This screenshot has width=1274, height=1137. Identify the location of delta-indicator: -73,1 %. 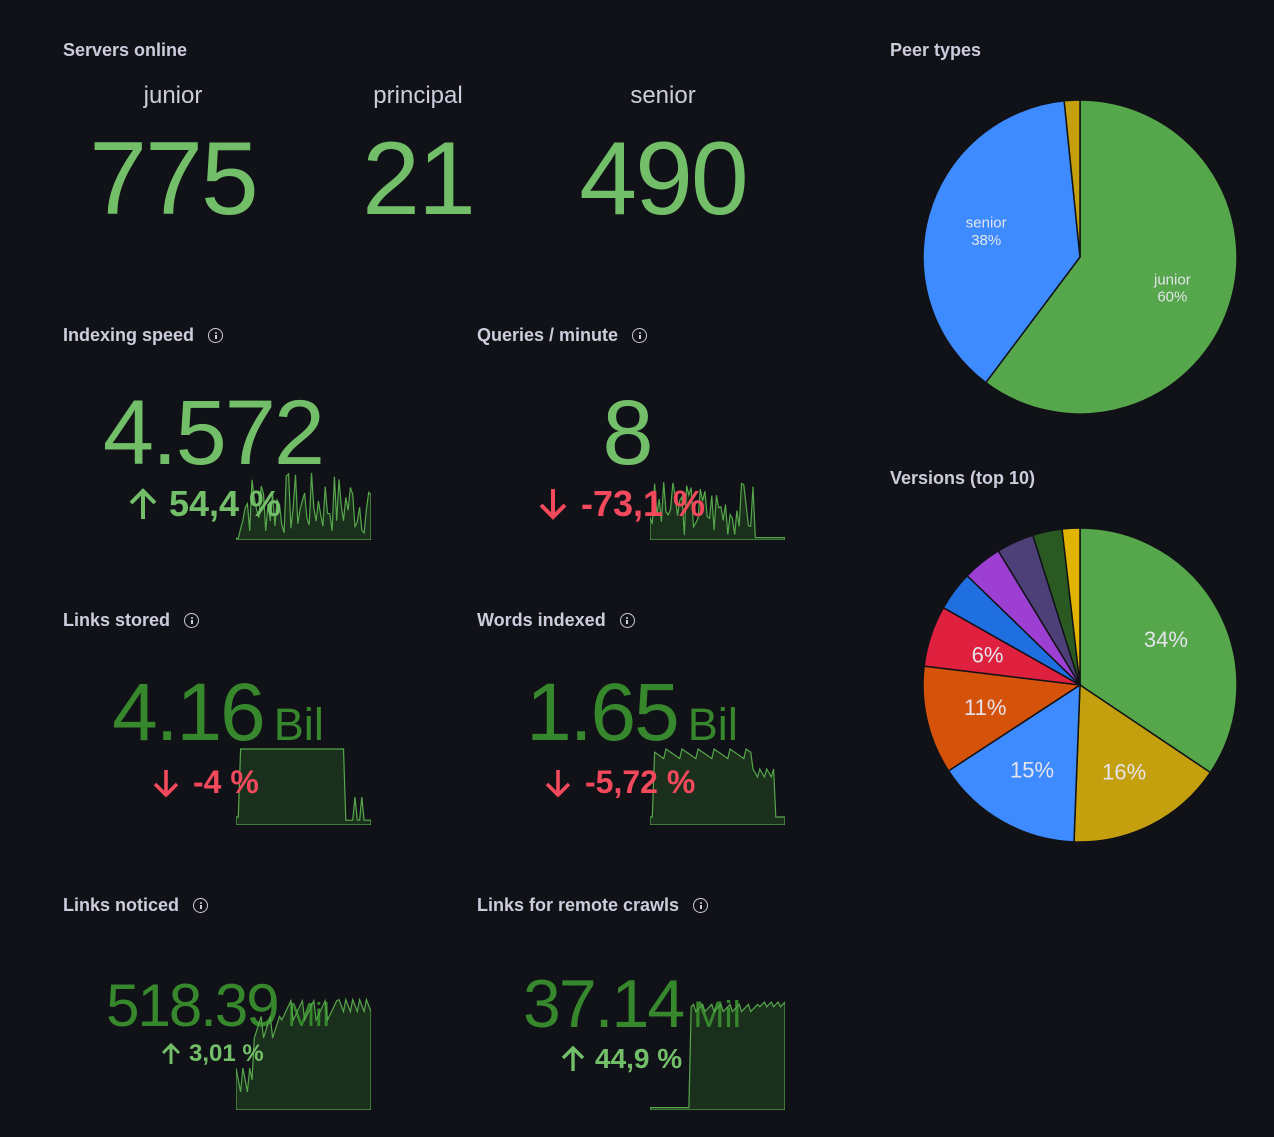
(621, 504).